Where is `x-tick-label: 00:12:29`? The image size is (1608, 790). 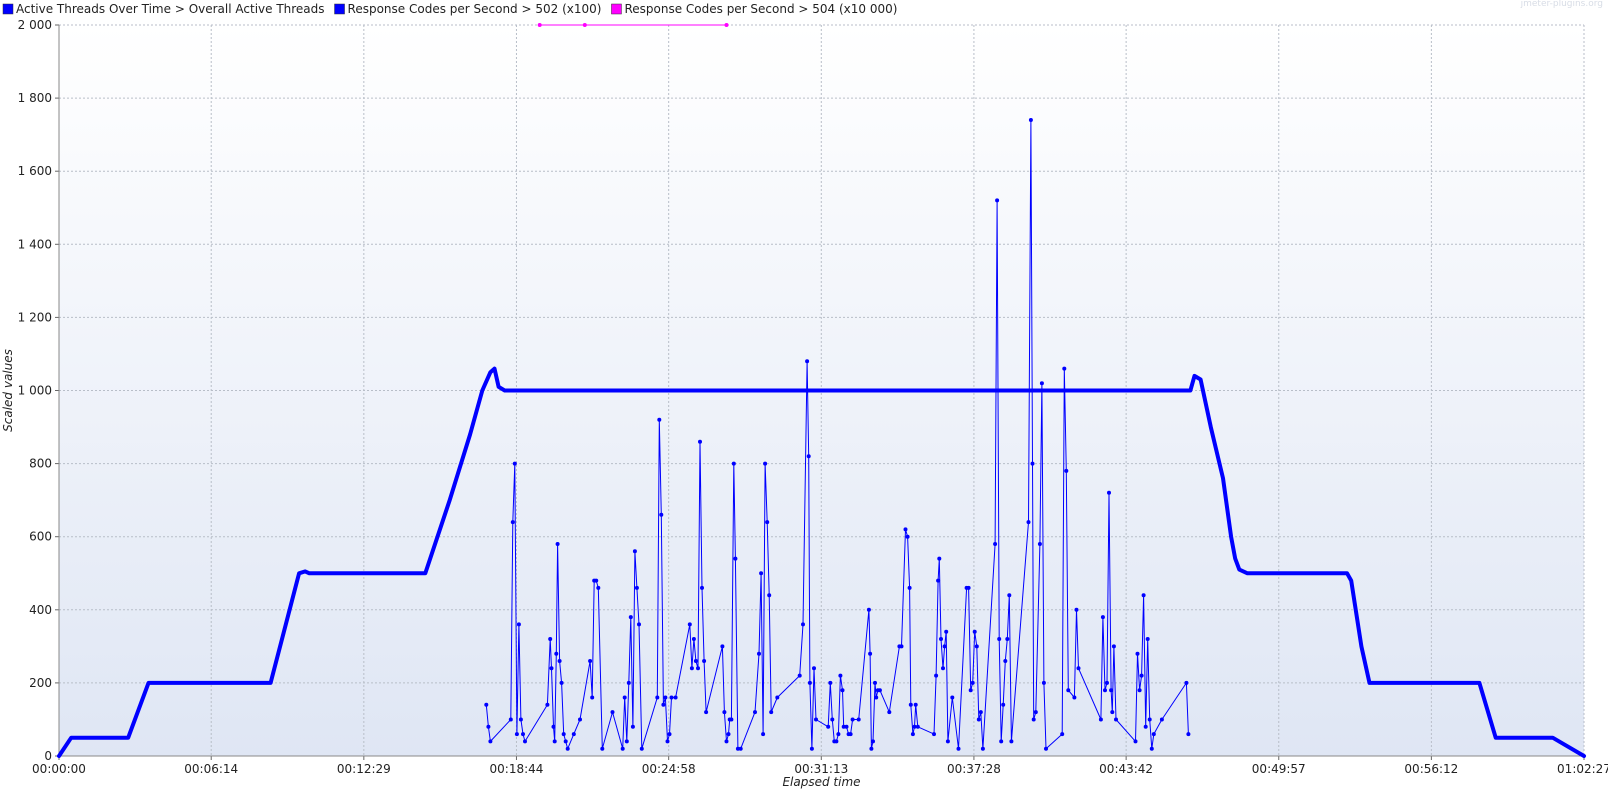
x-tick-label: 00:12:29 is located at coordinates (364, 769).